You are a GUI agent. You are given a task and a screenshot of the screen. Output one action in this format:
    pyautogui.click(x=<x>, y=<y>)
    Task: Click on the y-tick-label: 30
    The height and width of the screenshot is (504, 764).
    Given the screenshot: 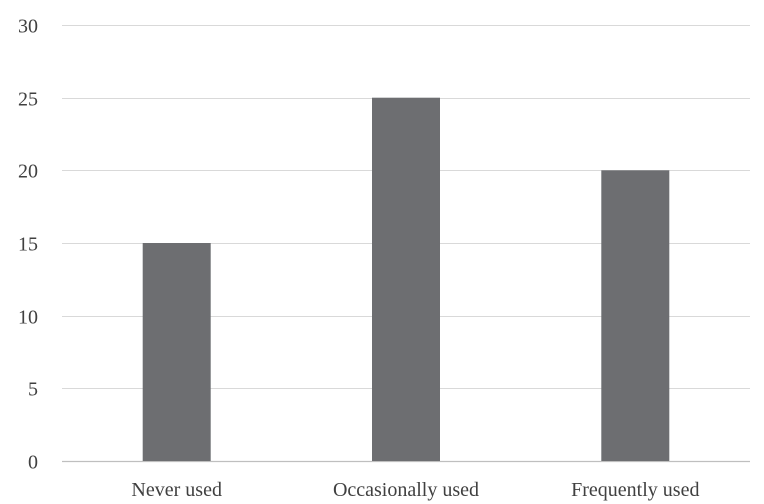 What is the action you would take?
    pyautogui.click(x=28, y=27)
    